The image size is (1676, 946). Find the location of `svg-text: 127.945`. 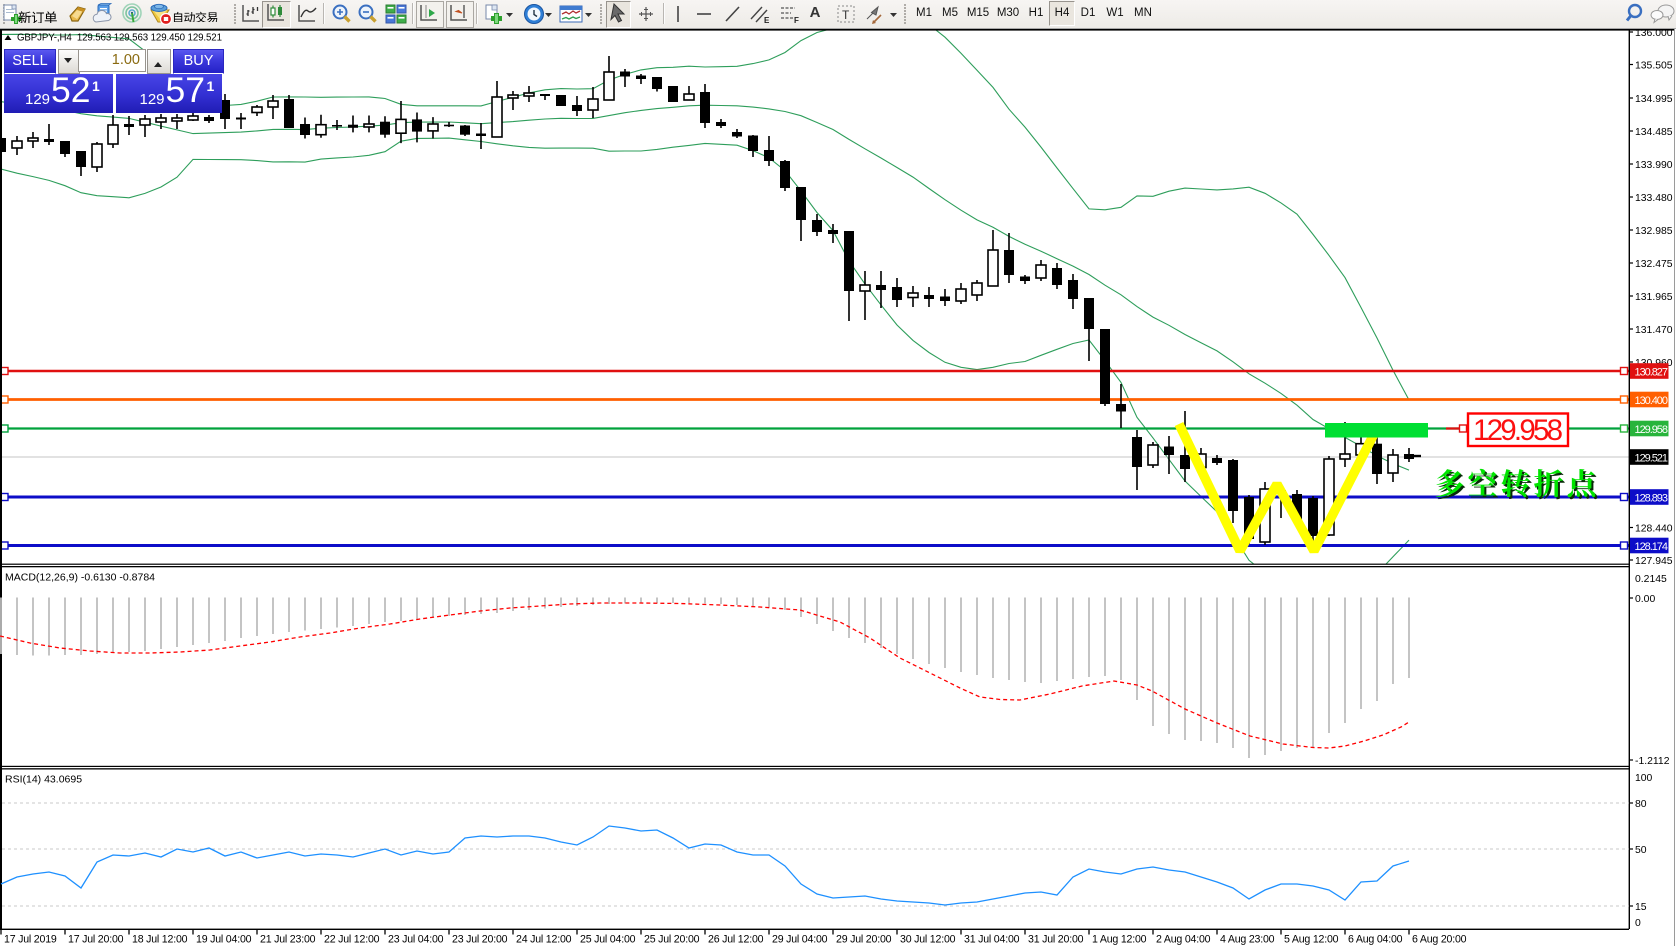

svg-text: 127.945 is located at coordinates (1654, 561).